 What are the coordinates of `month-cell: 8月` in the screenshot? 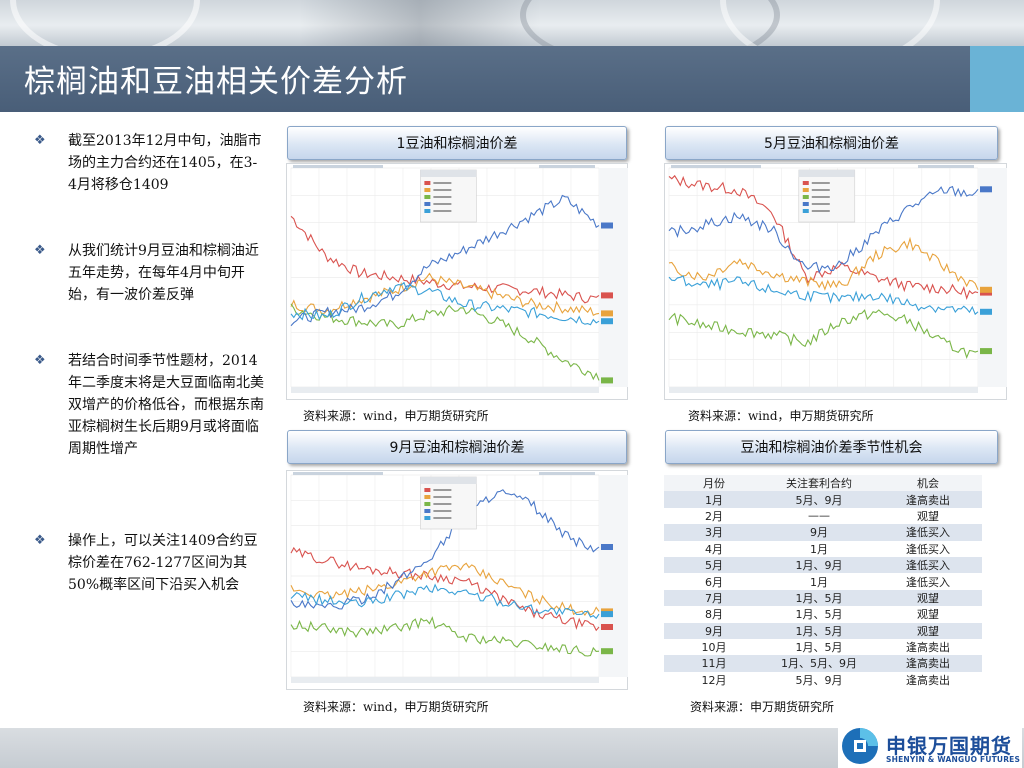 It's located at (714, 615).